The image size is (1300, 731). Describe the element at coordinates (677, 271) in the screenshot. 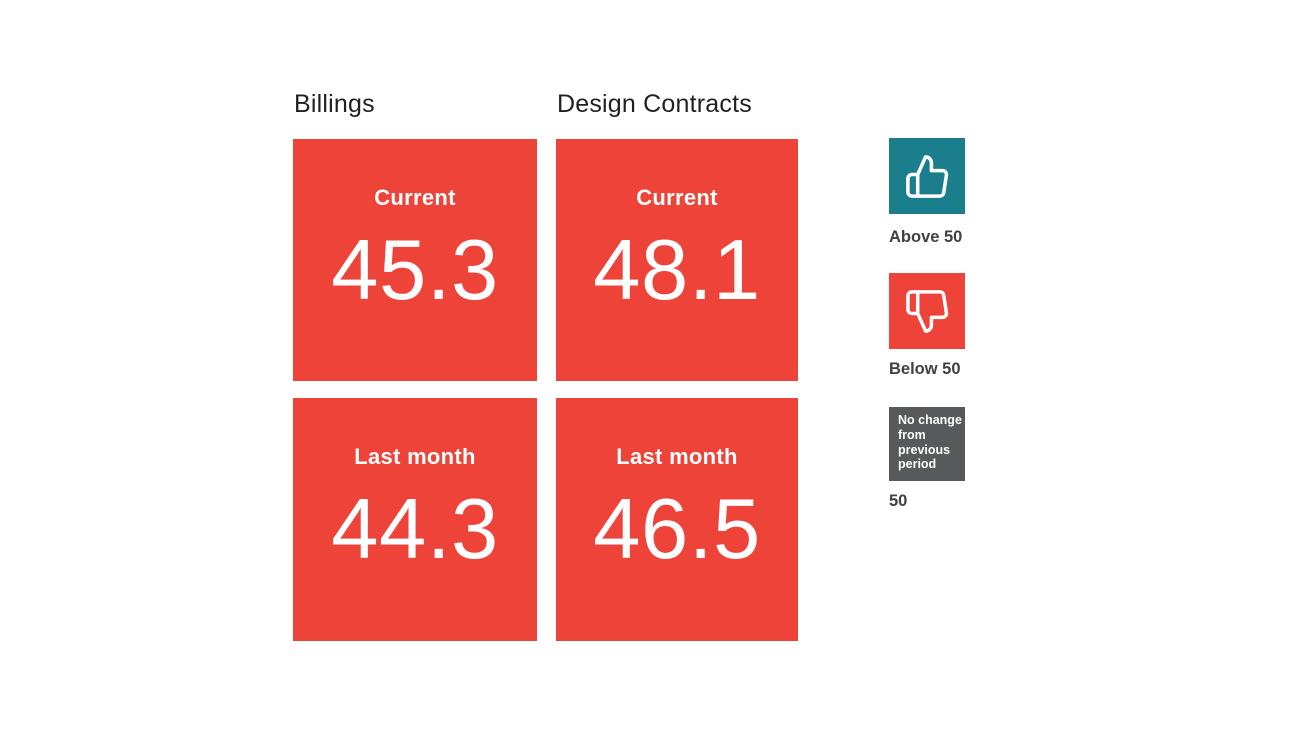

I see `tile-value: 48.1` at that location.